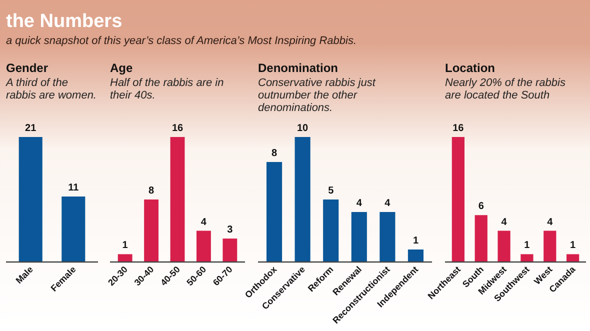 Image resolution: width=590 pixels, height=331 pixels. Describe the element at coordinates (331, 191) in the screenshot. I see `data-label: 5` at that location.